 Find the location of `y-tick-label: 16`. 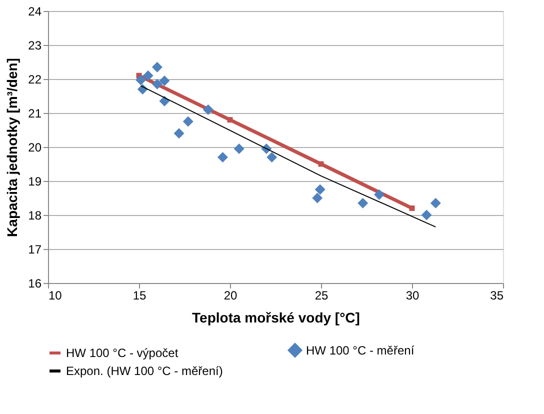

y-tick-label: 16 is located at coordinates (35, 283).